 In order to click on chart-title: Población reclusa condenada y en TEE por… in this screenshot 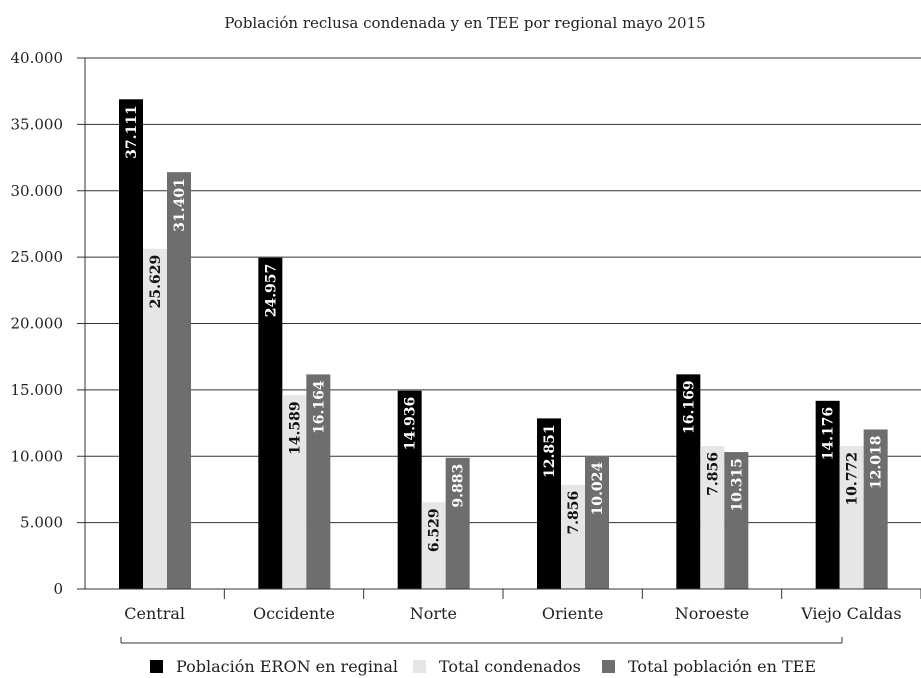, I will do `click(464, 23)`.